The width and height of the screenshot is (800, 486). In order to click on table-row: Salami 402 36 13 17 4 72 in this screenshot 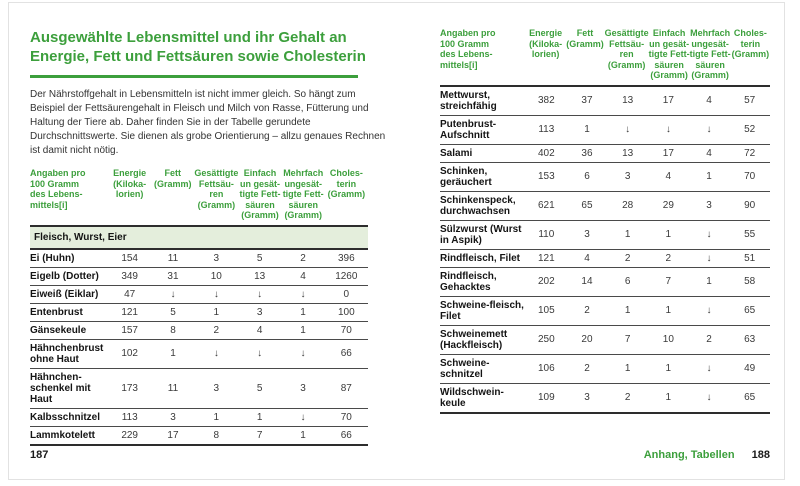, I will do `click(605, 152)`.